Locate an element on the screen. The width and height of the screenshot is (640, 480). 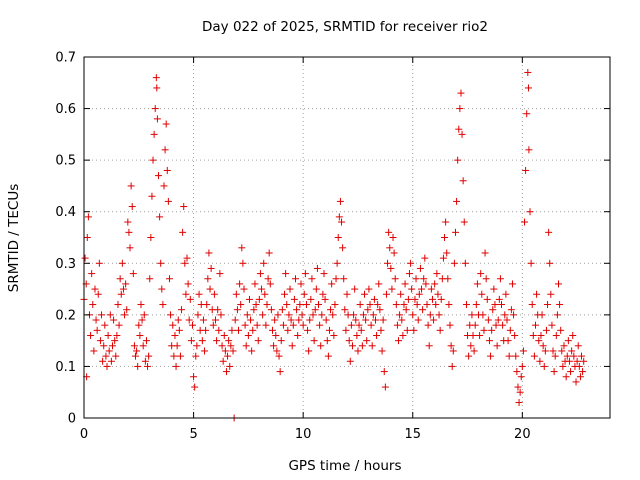
y-tick-label: 0.4 is located at coordinates (65, 212).